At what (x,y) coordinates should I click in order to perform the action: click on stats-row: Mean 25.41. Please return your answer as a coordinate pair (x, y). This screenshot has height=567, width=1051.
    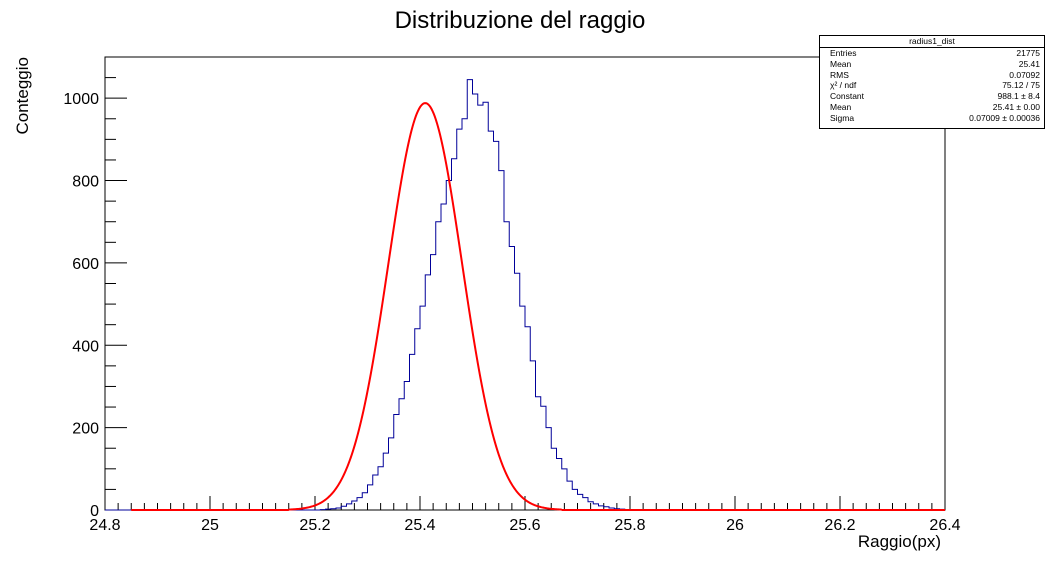
    Looking at the image, I should click on (932, 64).